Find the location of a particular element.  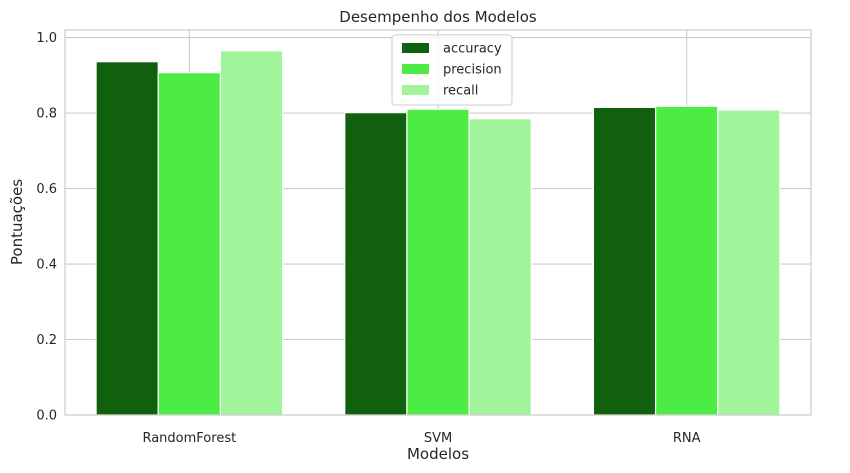

y-tick-label: 0.4 is located at coordinates (46, 265).